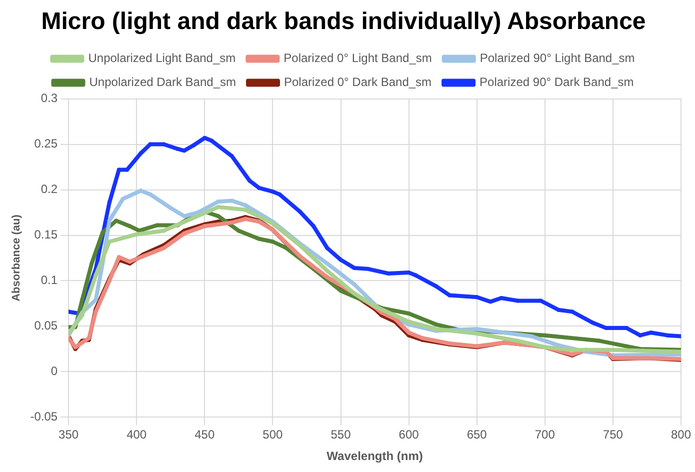  What do you see at coordinates (557, 82) in the screenshot?
I see `legend-label: Polarized 90° Dark Band_sm` at bounding box center [557, 82].